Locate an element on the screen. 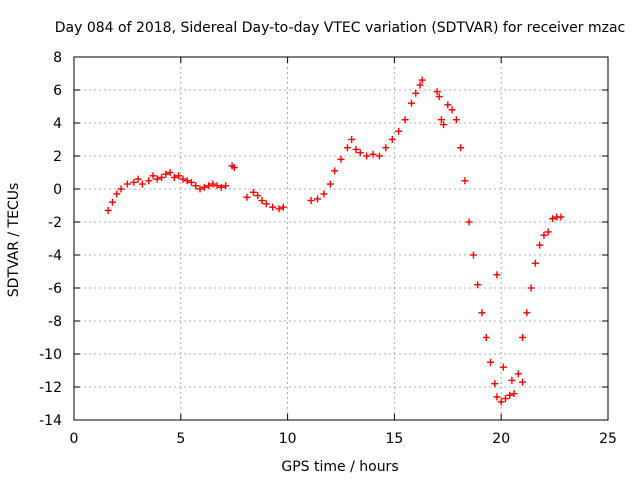 Image resolution: width=640 pixels, height=480 pixels. y-tick-labels: -14 -12 -10 -8 -6 -4 -2 0 2 4 6 8 is located at coordinates (50, 239).